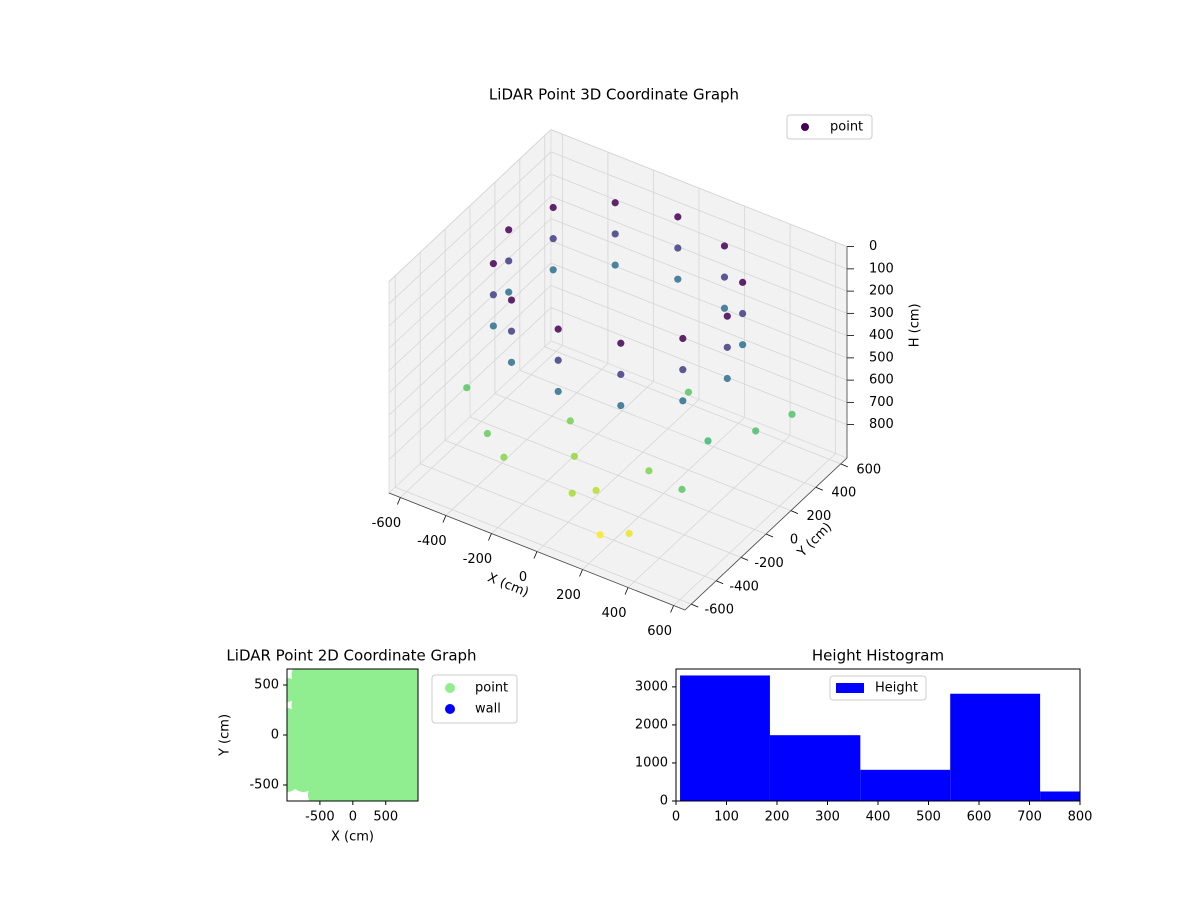 This screenshot has width=1200, height=900. I want to click on y-tick-label: -600, so click(719, 610).